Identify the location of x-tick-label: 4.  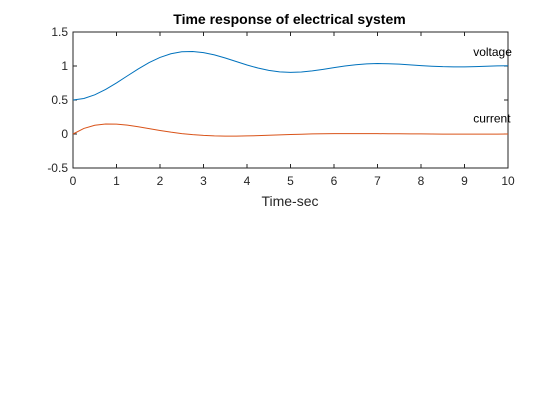
(247, 181).